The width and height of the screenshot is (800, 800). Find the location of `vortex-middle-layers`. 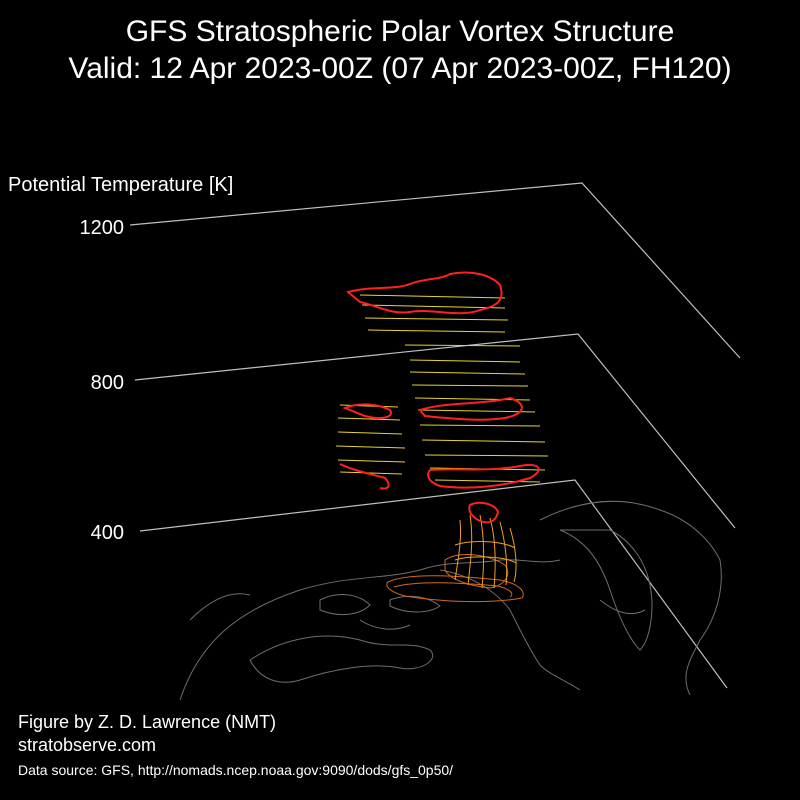

vortex-middle-layers is located at coordinates (485, 551).